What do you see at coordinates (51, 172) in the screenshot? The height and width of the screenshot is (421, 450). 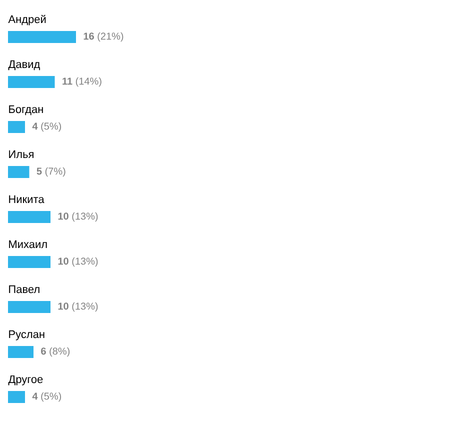 I see `data-label: 5 (7%)` at bounding box center [51, 172].